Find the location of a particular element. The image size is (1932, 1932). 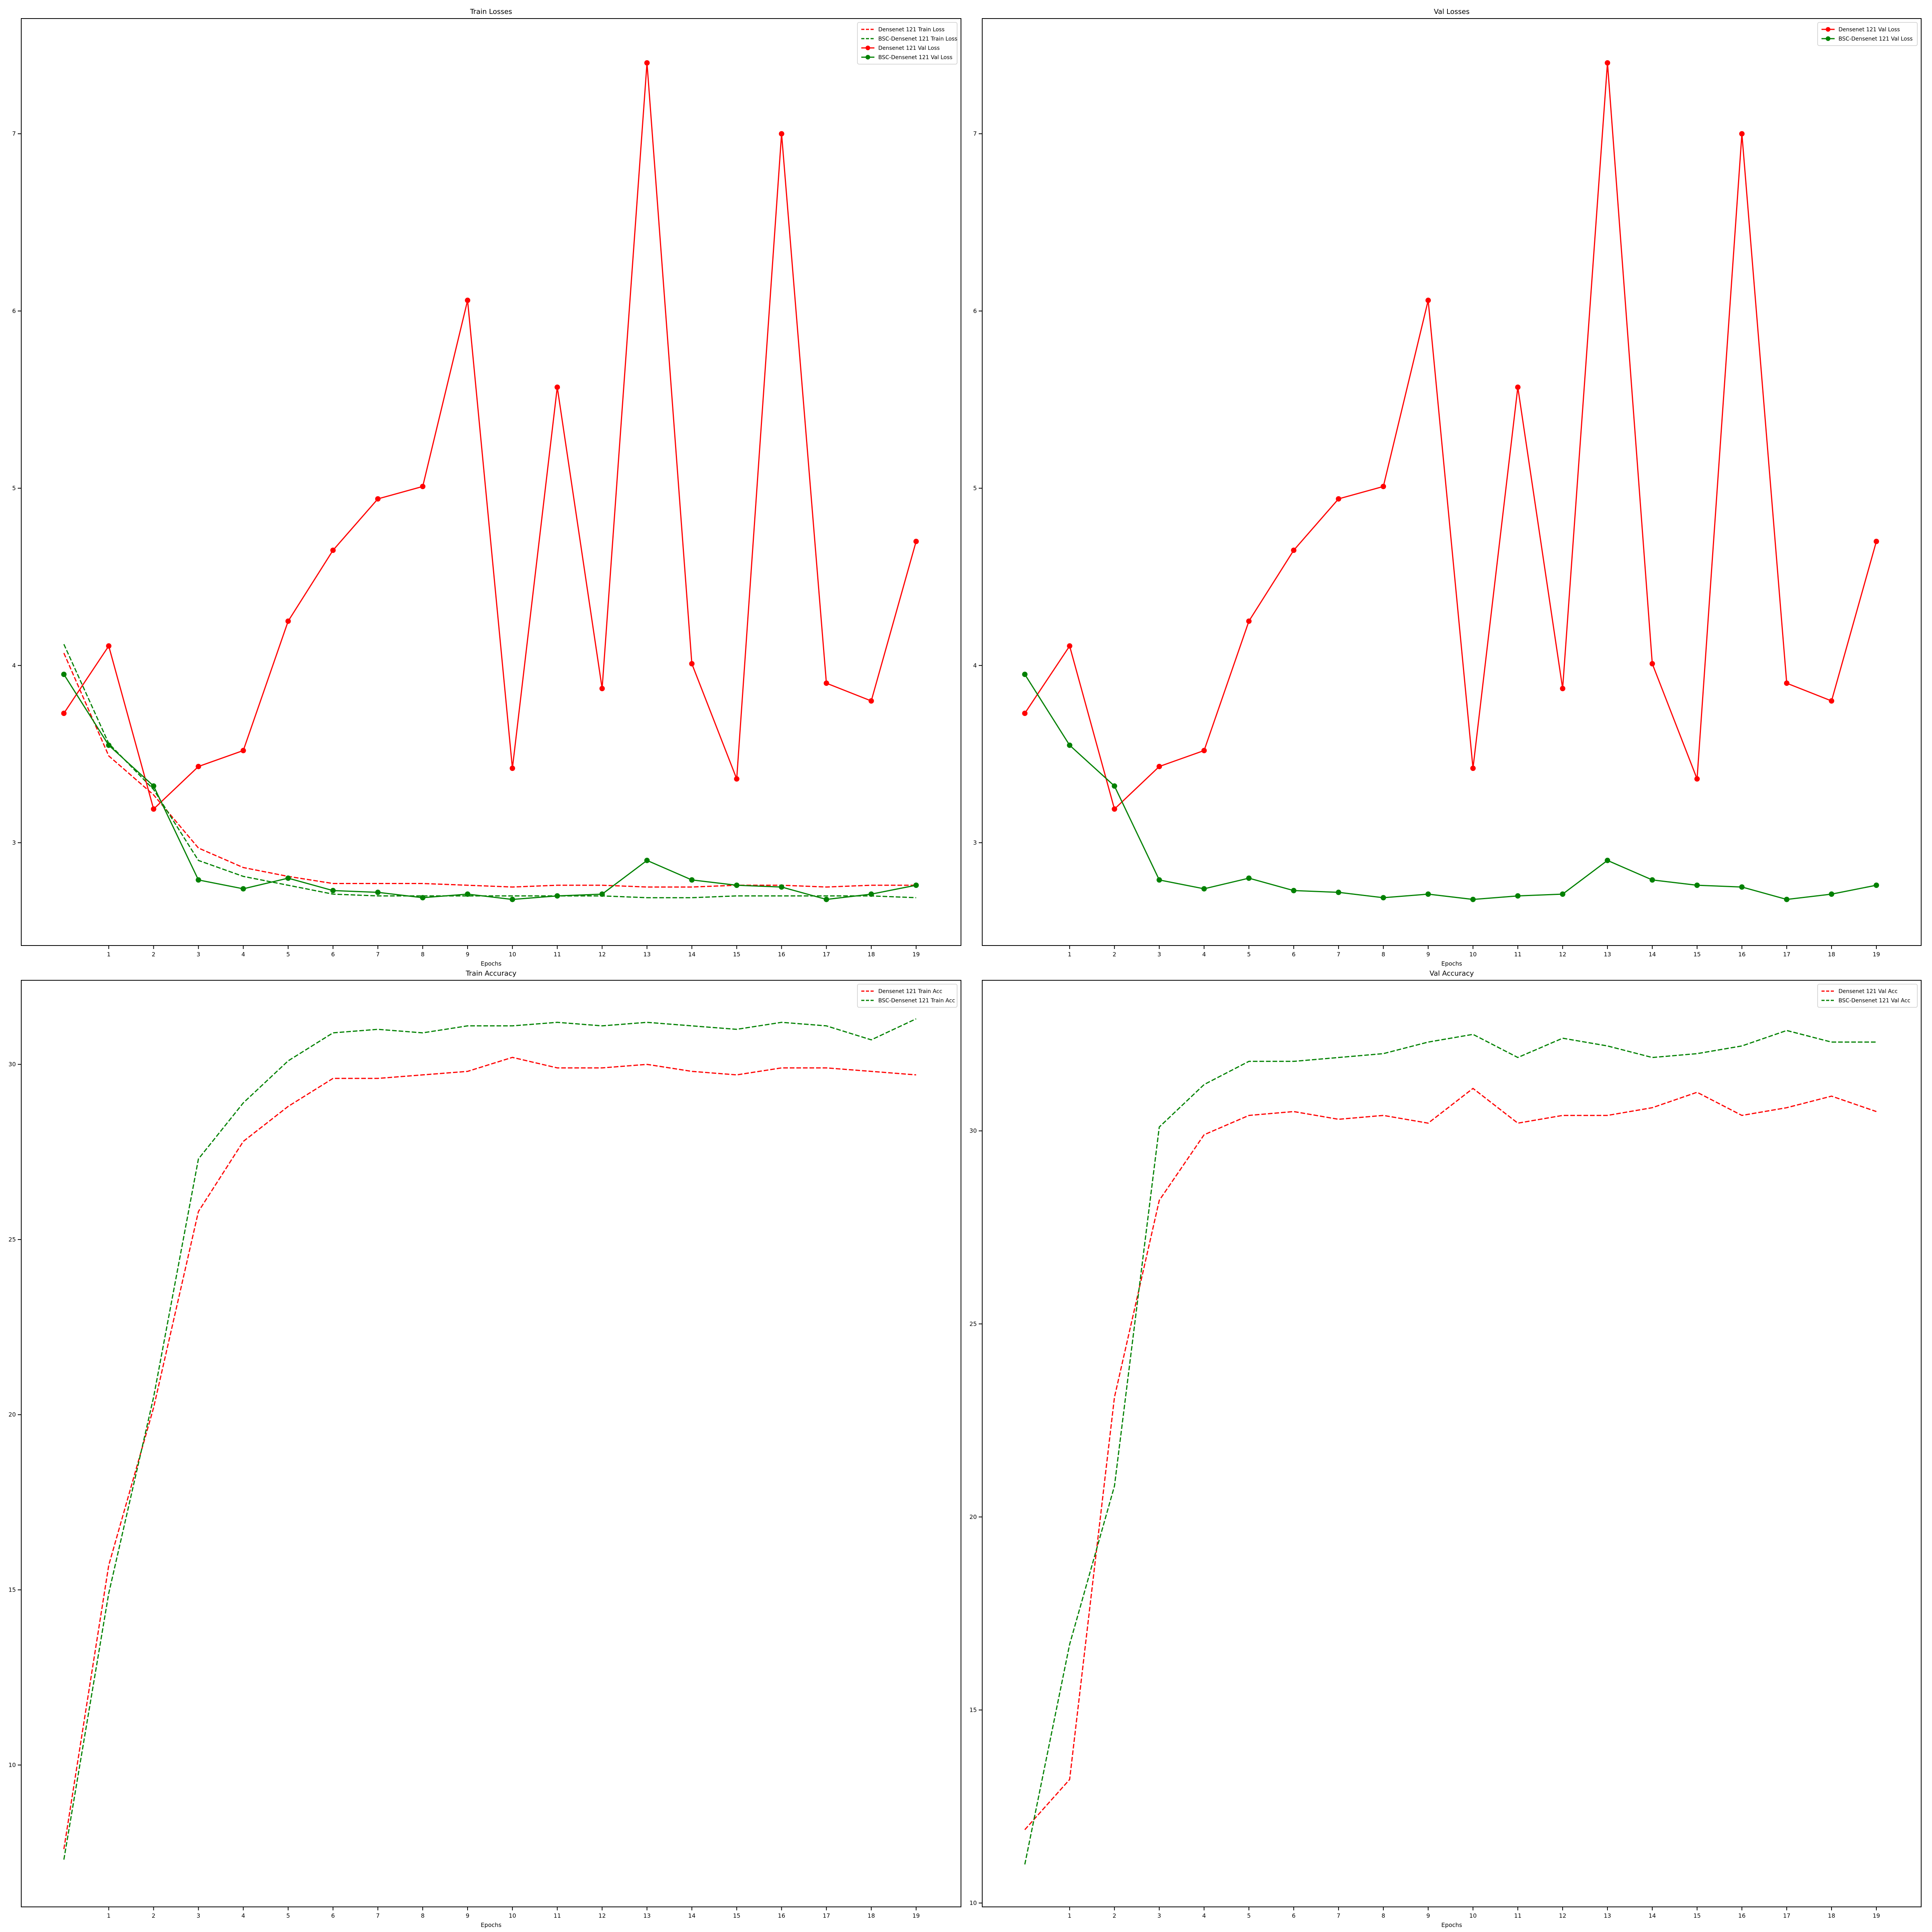

y-tick-label: 6 is located at coordinates (975, 312).